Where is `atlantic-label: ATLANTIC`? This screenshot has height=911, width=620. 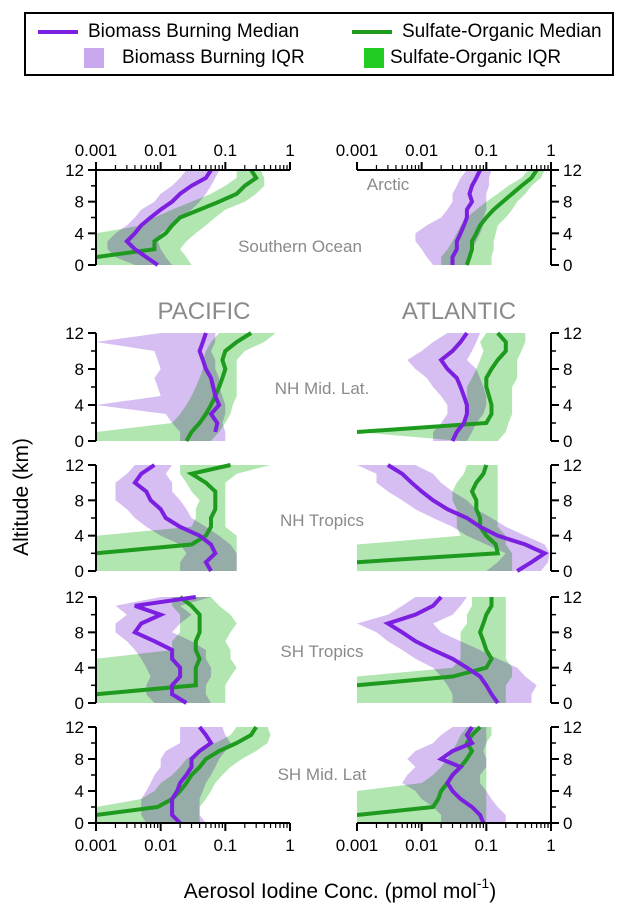 atlantic-label: ATLANTIC is located at coordinates (459, 311).